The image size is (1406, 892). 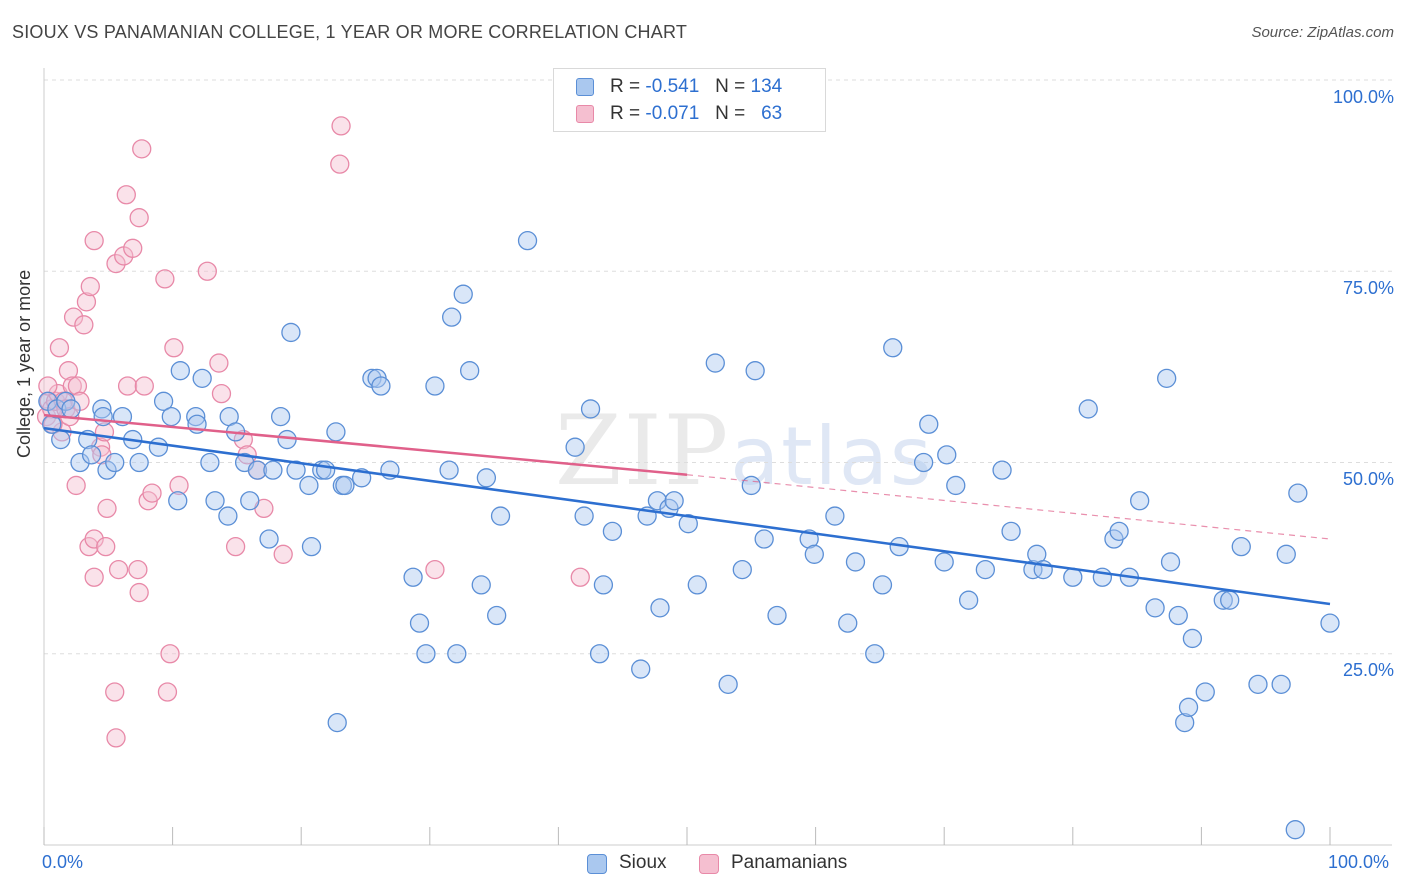 What do you see at coordinates (1368, 670) in the screenshot?
I see `y-tick-label-25: 25.0%` at bounding box center [1368, 670].